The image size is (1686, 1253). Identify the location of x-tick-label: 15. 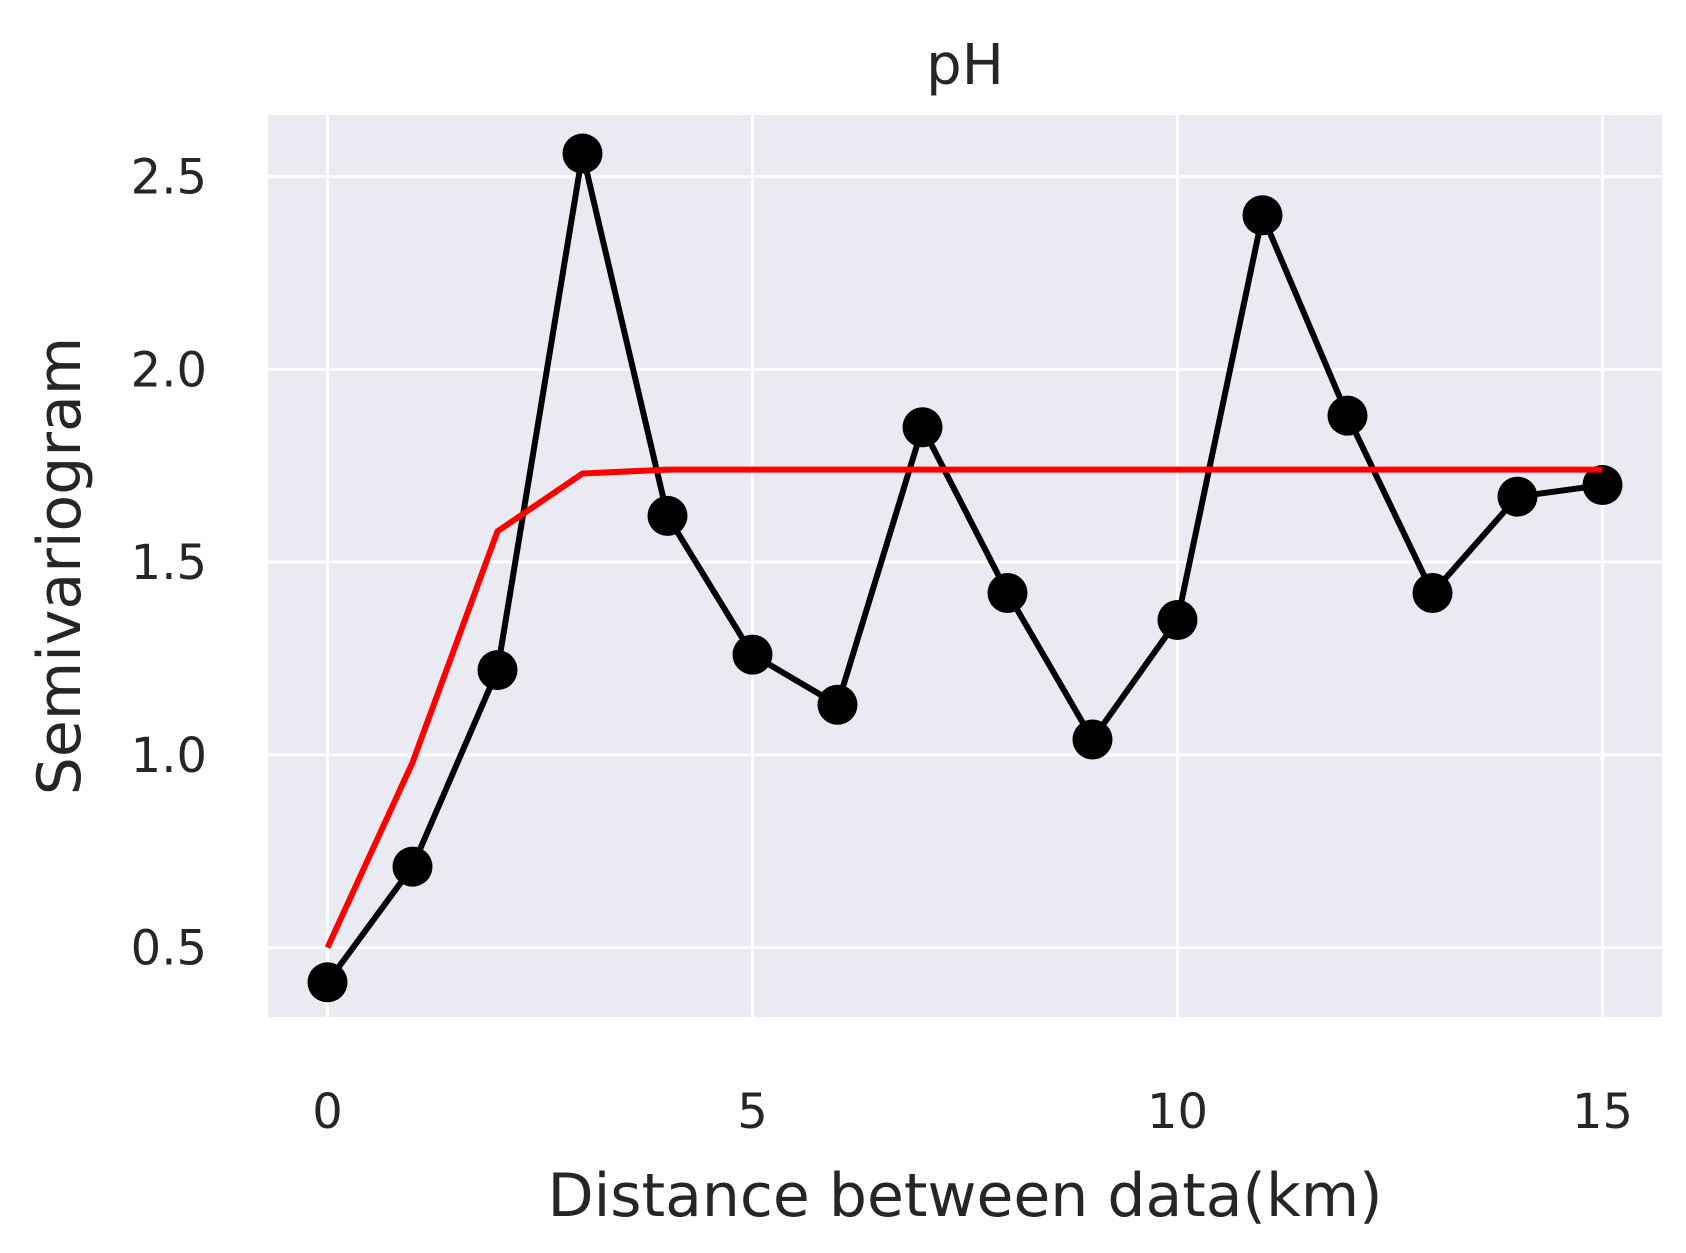
(1602, 1112).